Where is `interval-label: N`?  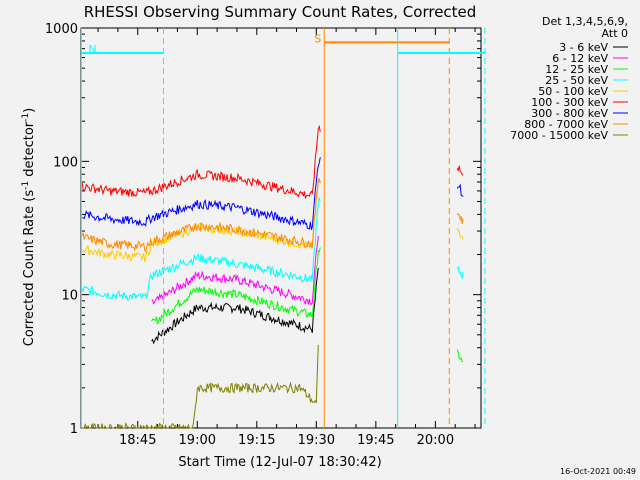
interval-label: N is located at coordinates (92, 49).